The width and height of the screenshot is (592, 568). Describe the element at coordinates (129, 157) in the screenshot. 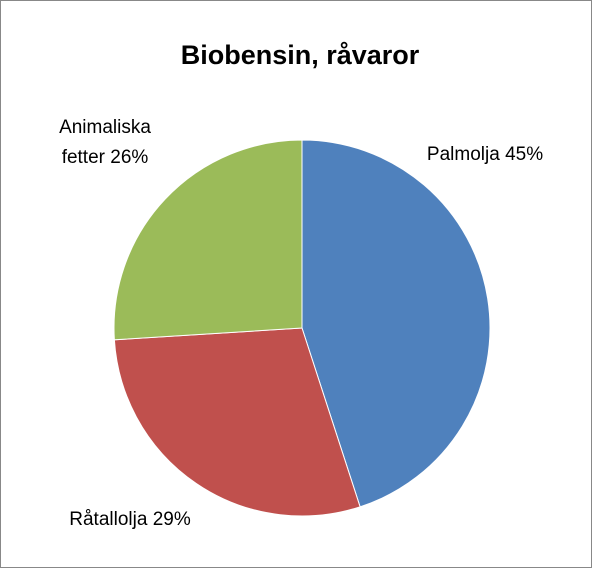

I see `value-label: 26%` at that location.